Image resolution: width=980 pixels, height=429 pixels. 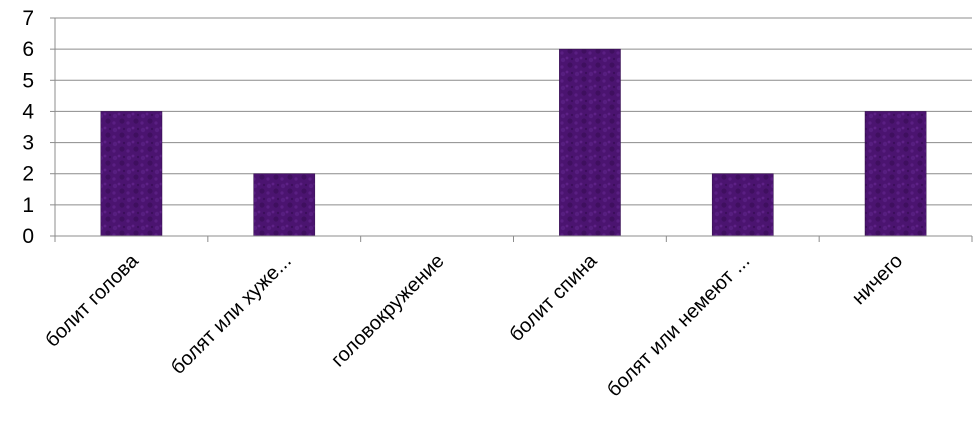 What do you see at coordinates (387, 310) in the screenshot?
I see `x-category-label: головокружение` at bounding box center [387, 310].